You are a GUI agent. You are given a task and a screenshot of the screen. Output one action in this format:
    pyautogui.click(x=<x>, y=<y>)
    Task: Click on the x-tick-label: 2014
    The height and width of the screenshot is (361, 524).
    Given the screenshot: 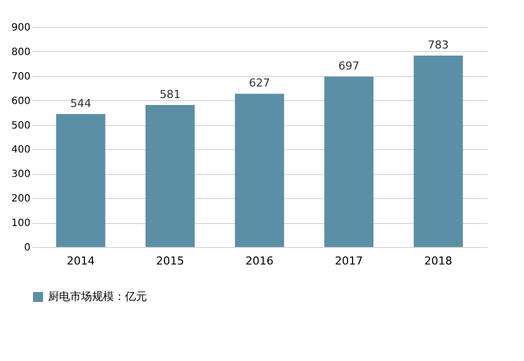 What is the action you would take?
    pyautogui.click(x=80, y=261)
    